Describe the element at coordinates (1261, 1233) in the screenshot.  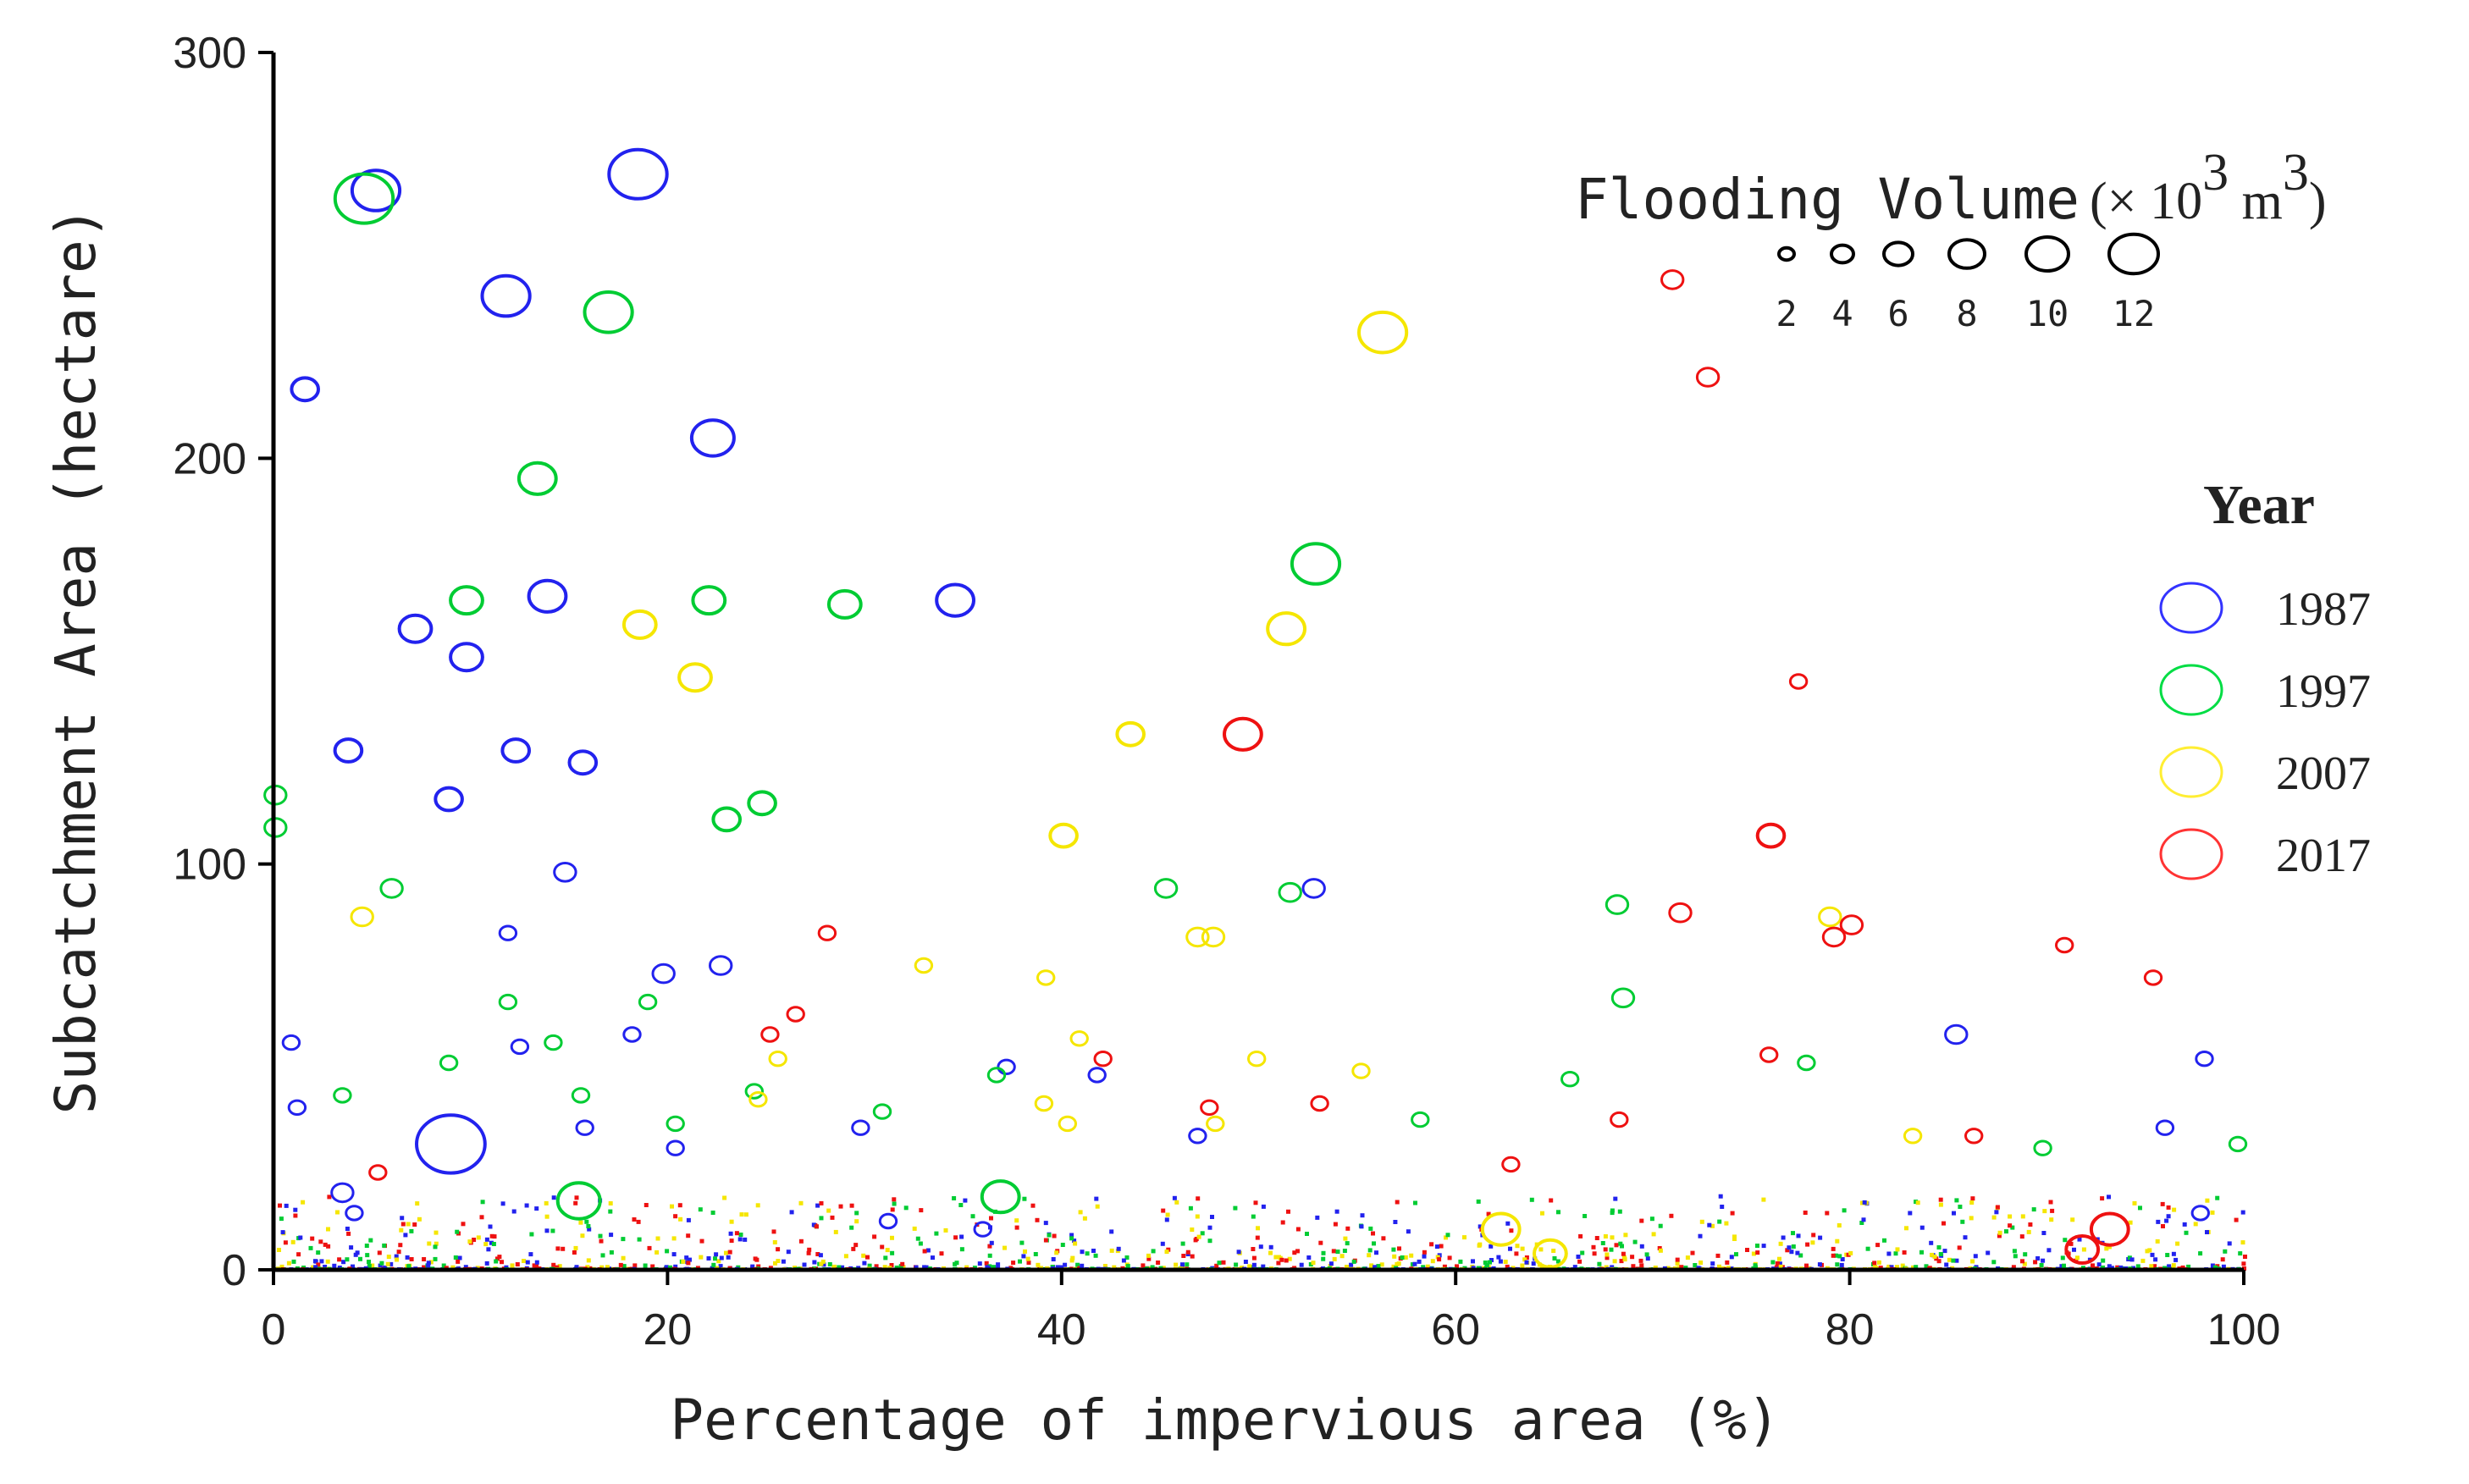
I see `dense-small-points` at that location.